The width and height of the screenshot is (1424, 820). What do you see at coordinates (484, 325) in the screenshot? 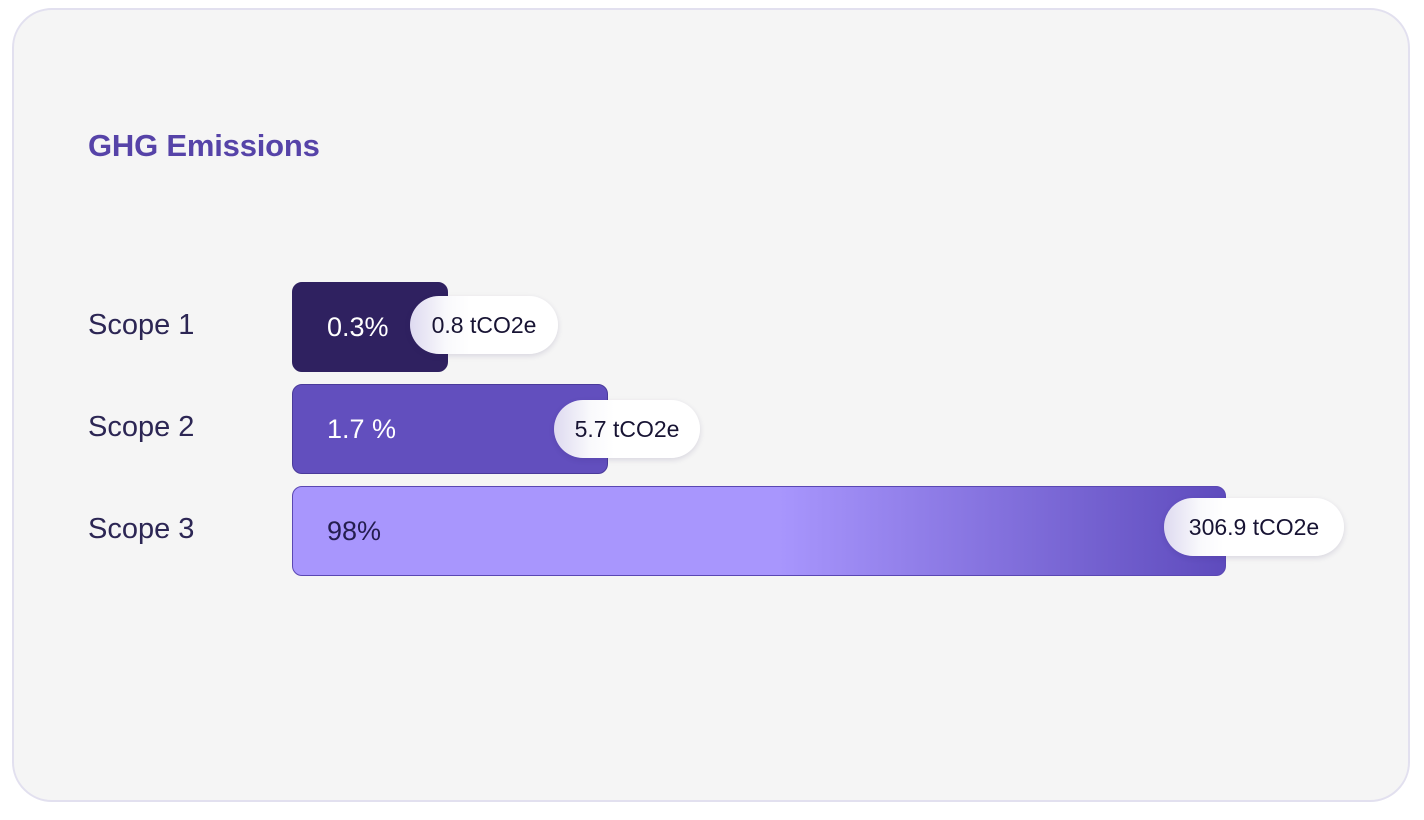
I see `value-badge-scope-1: 0.8 tCO2e` at bounding box center [484, 325].